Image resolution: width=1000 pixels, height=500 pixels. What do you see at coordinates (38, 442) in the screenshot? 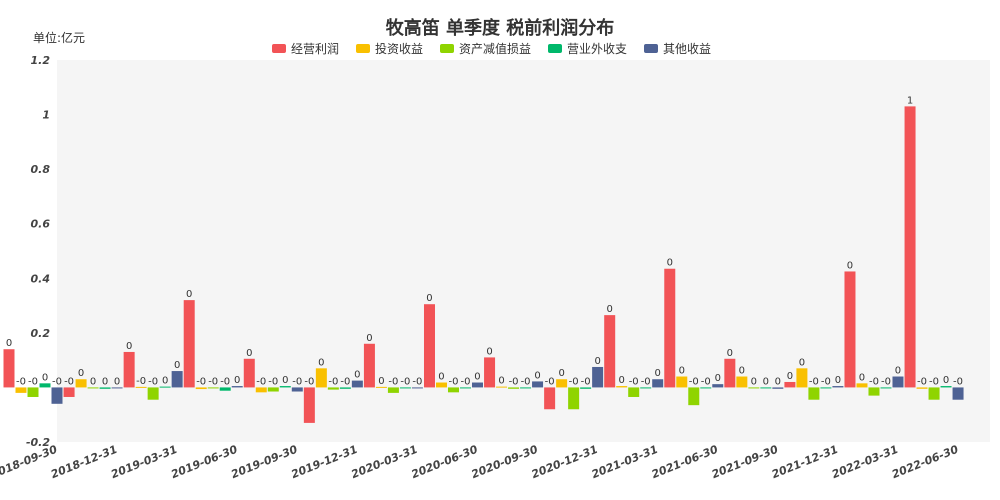
I see `y-tick-label: -0.2` at bounding box center [38, 442].